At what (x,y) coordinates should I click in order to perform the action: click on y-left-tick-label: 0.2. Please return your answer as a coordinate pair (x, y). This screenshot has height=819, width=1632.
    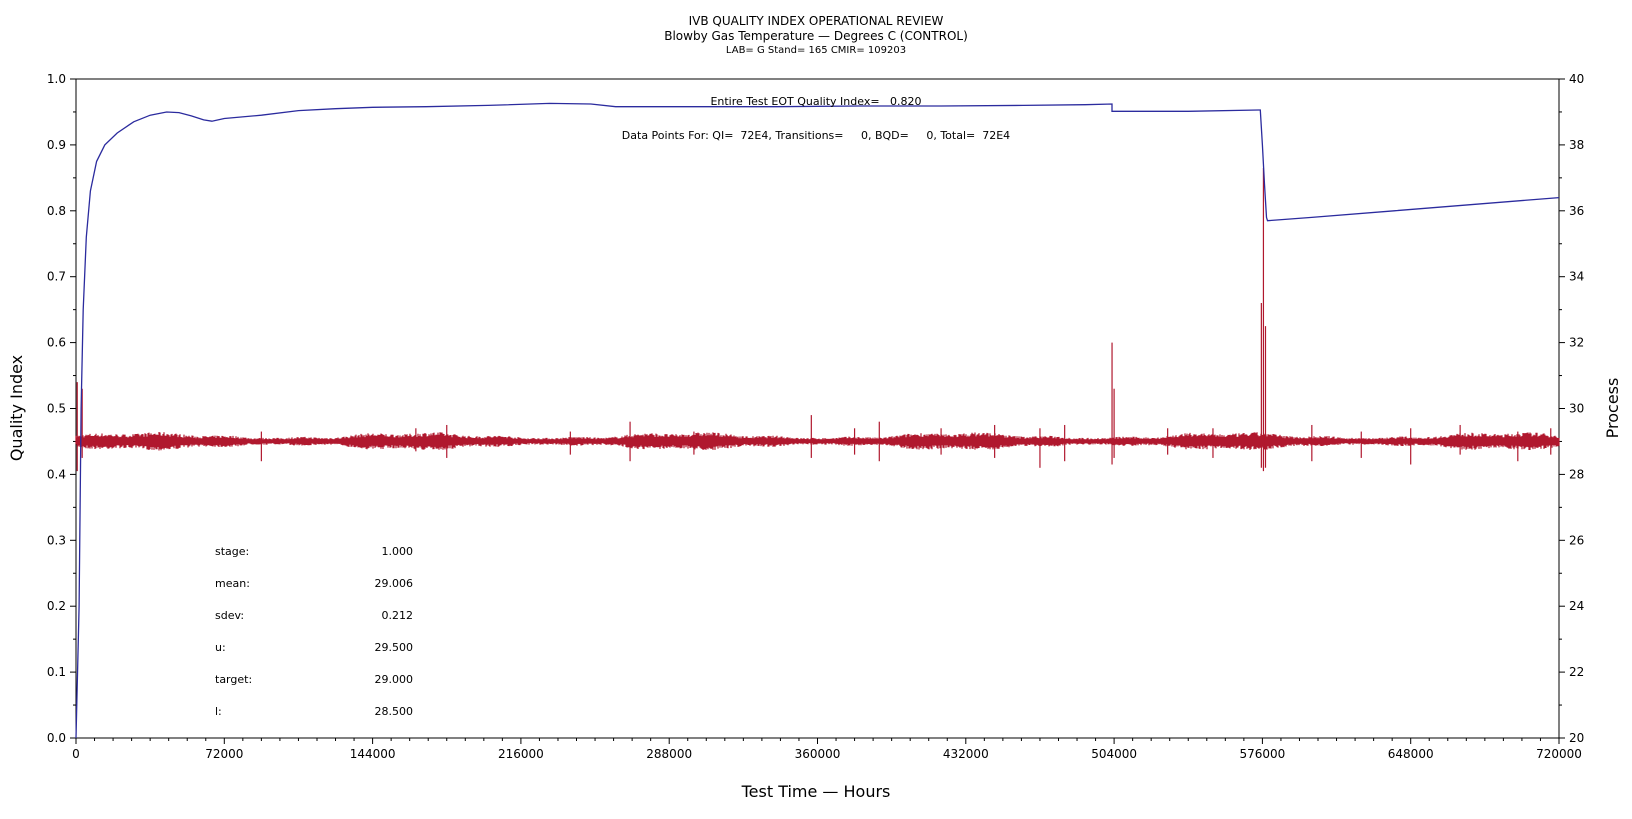
    Looking at the image, I should click on (56, 606).